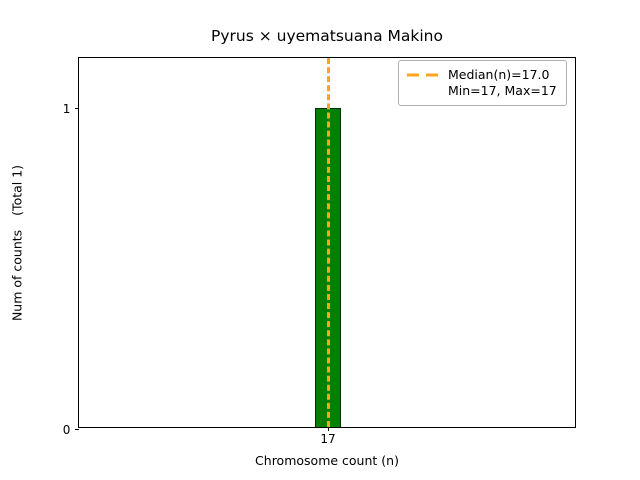  Describe the element at coordinates (327, 460) in the screenshot. I see `x-axis-label: Chromosome count (n)` at that location.